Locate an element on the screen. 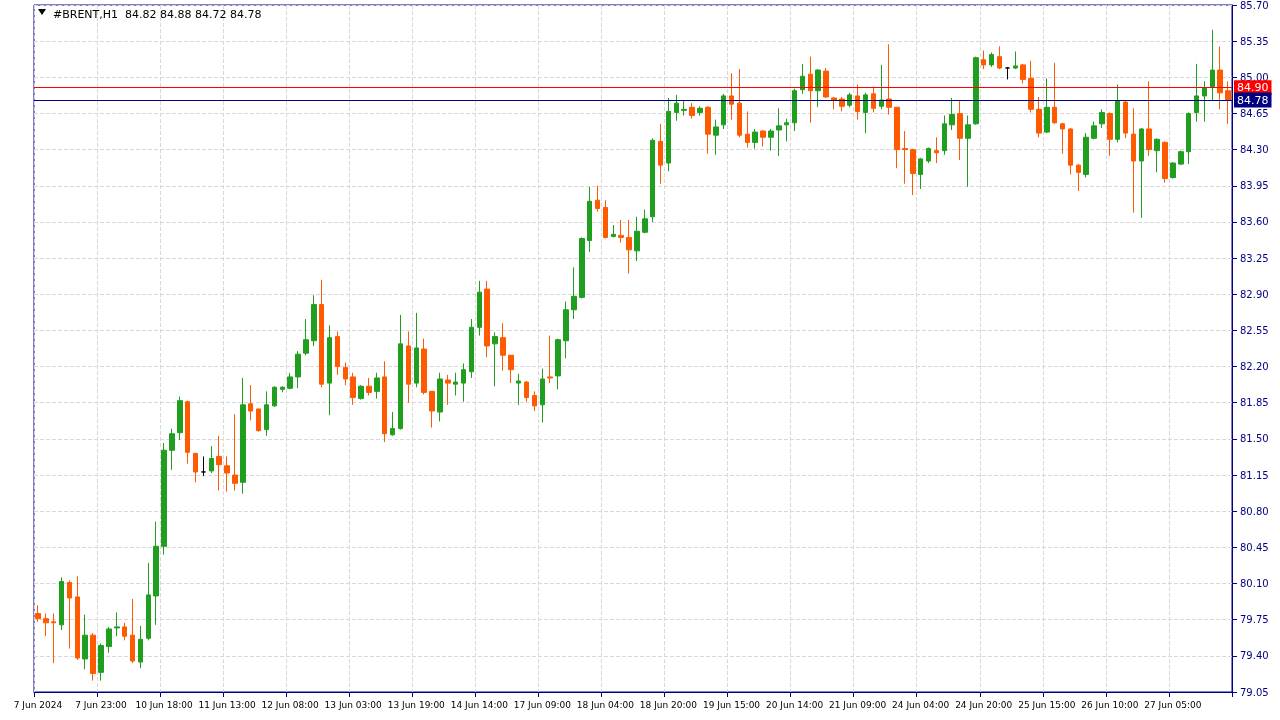 This screenshot has width=1280, height=720. x-tick-label: 13 Jun 03:00 is located at coordinates (353, 704).